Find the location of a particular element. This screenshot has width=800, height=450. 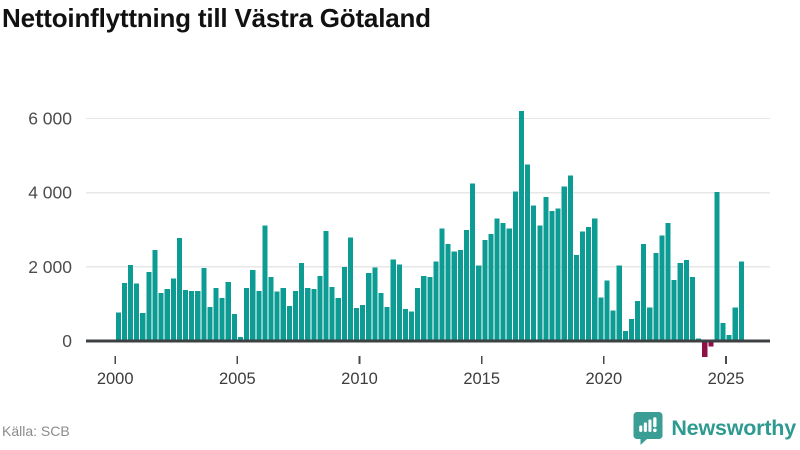

bar-2024-q1 is located at coordinates (705, 349).